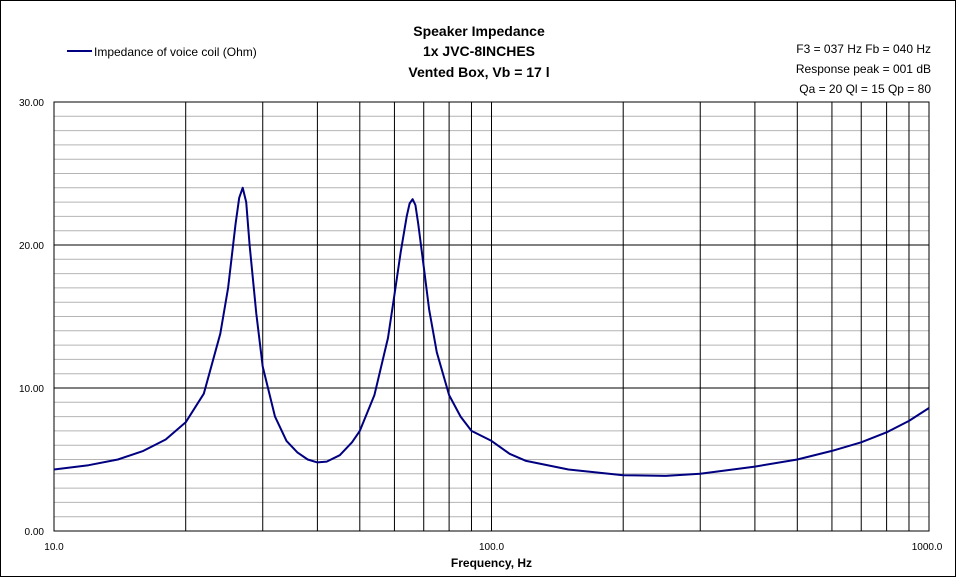 The image size is (956, 578). I want to click on y-tick-label: 10.00, so click(31, 389).